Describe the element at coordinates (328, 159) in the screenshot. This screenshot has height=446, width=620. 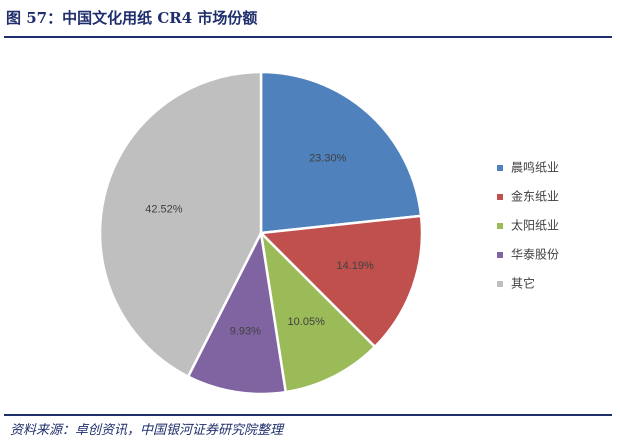
I see `pie-data-label: 23.30%` at that location.